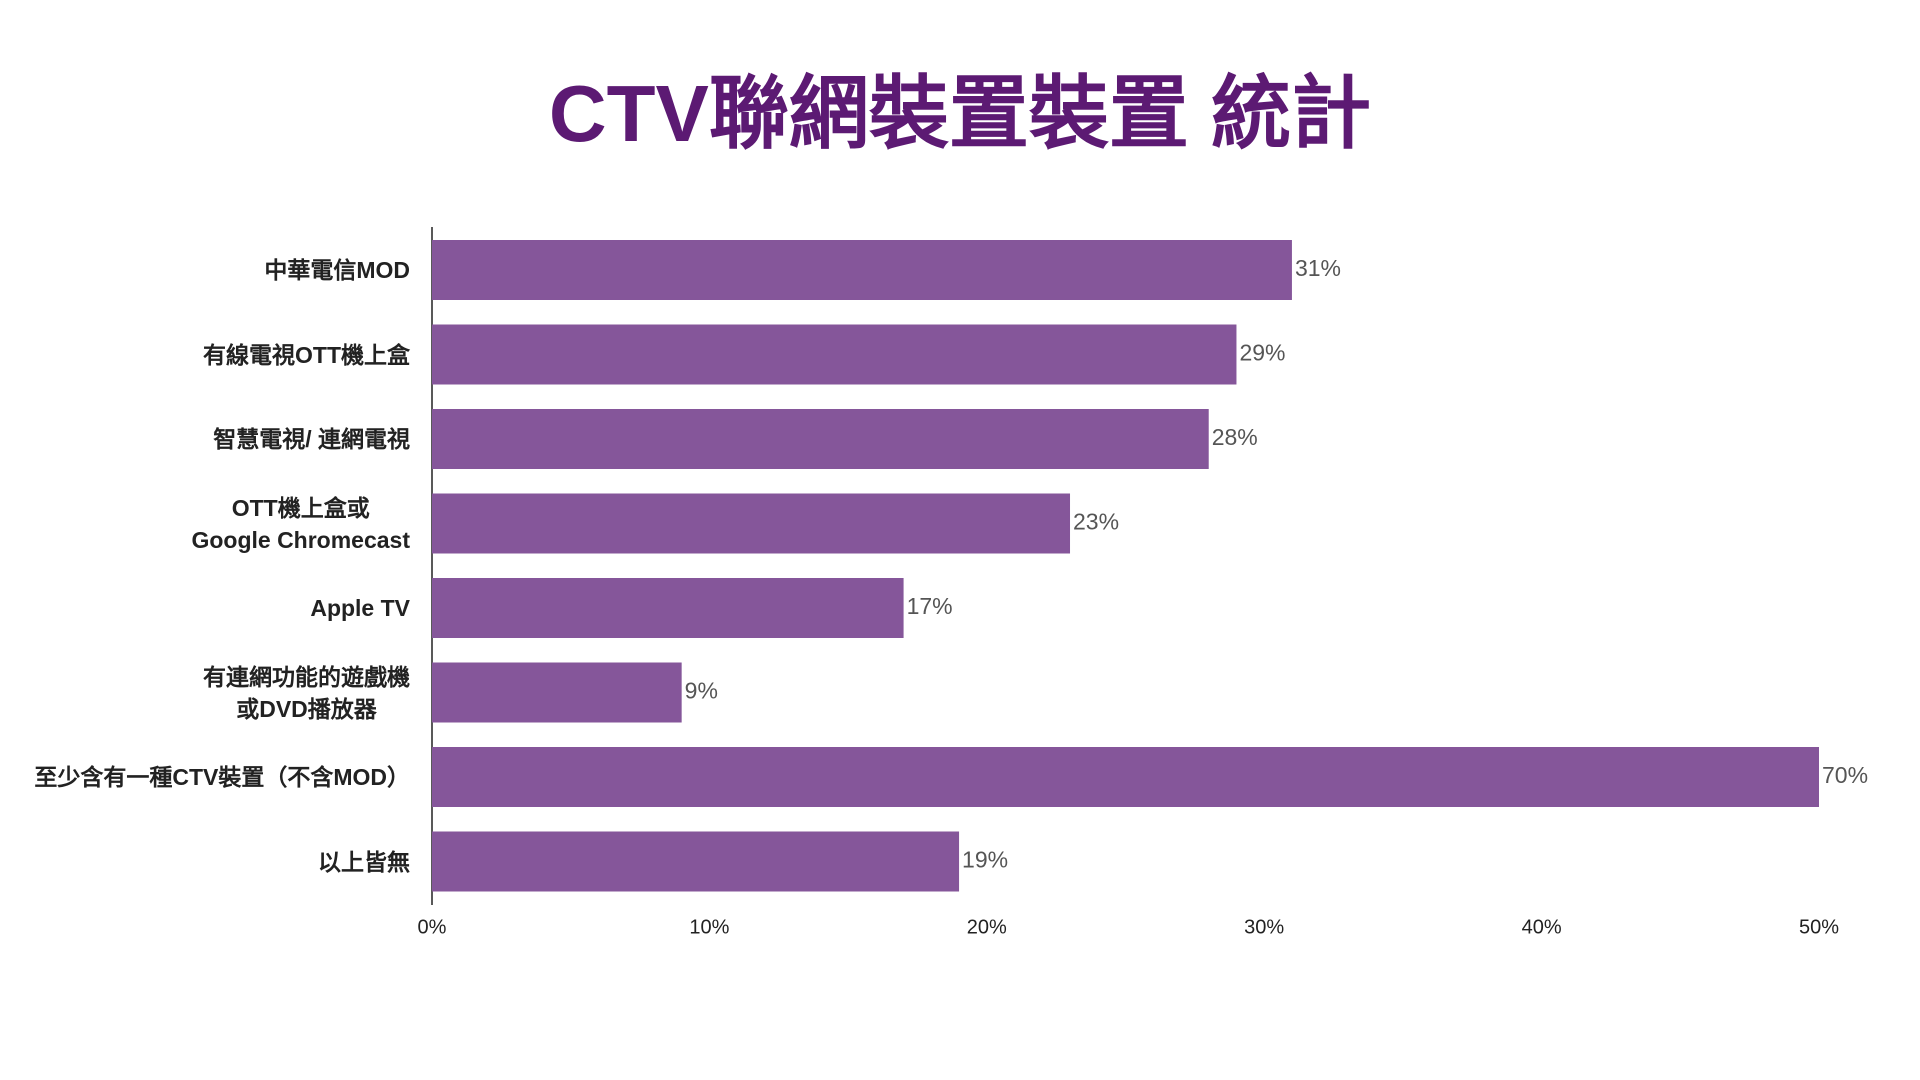  I want to click on value-label: 29%, so click(1262, 353).